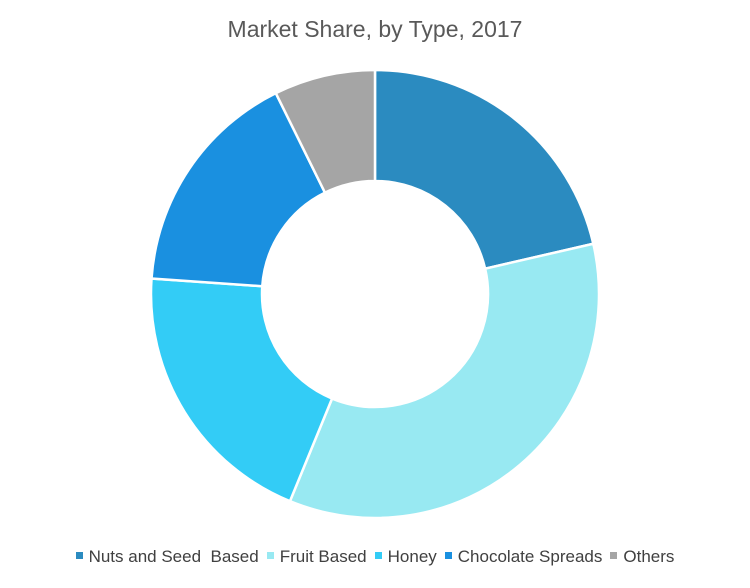 Image resolution: width=750 pixels, height=588 pixels. Describe the element at coordinates (530, 556) in the screenshot. I see `legend-label: Chocolate Spreads` at that location.